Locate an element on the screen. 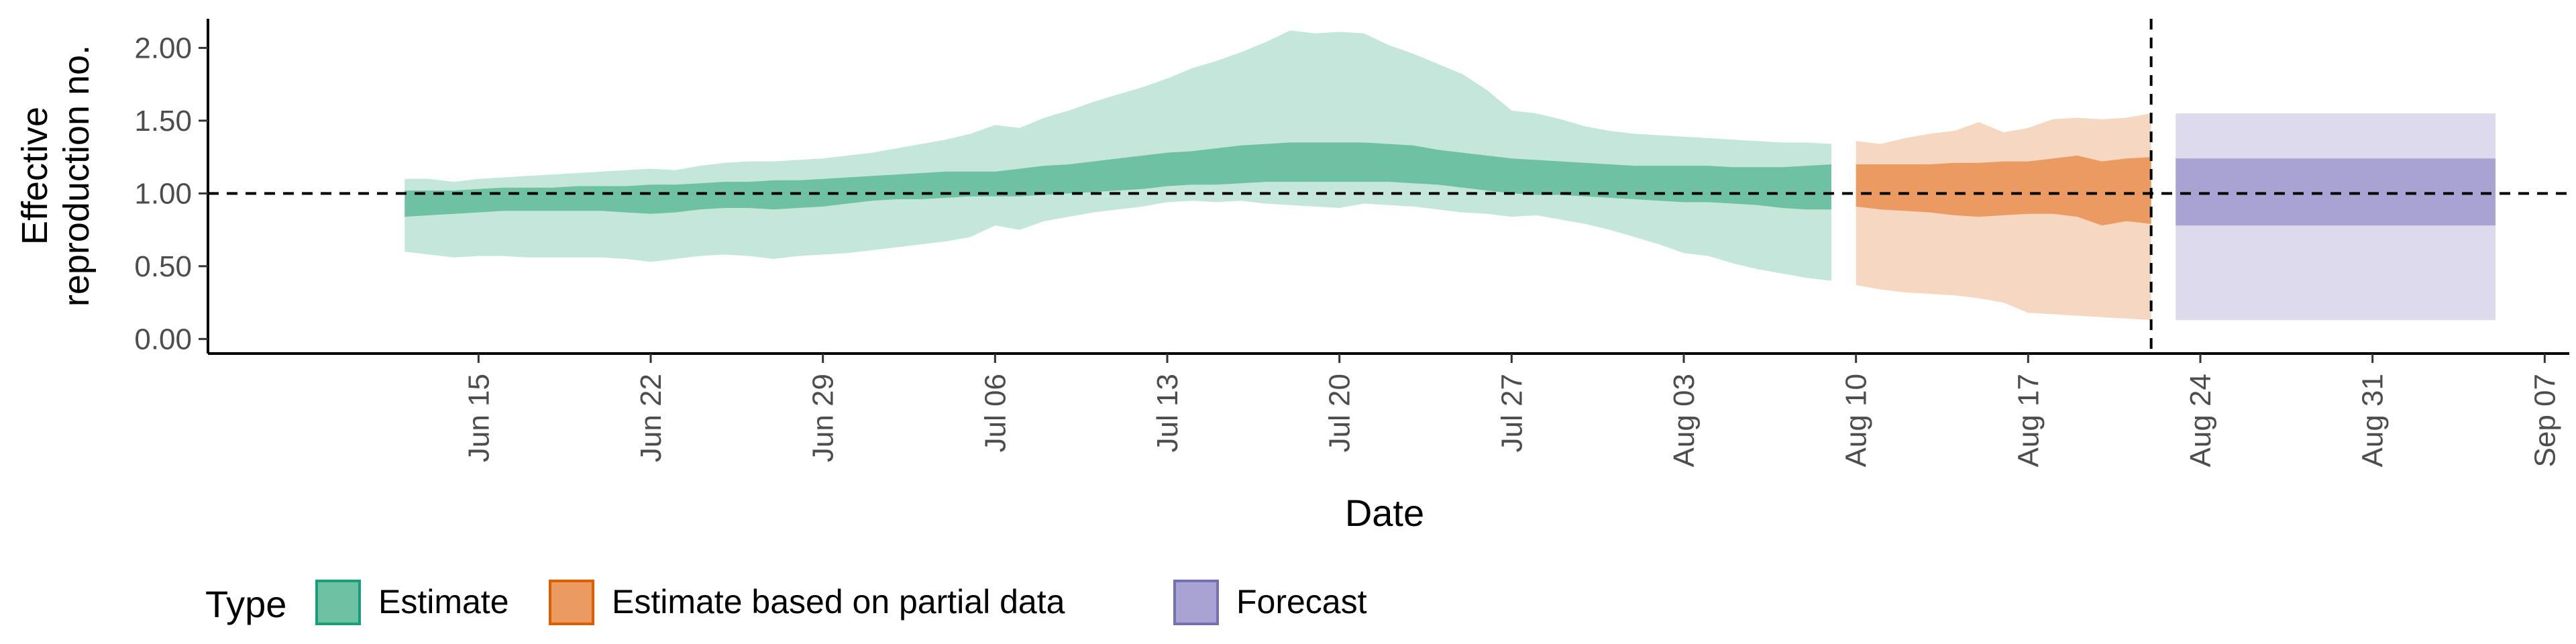 The width and height of the screenshot is (2576, 644). band-50-estimate-based-on-partial-data is located at coordinates (2003, 190).